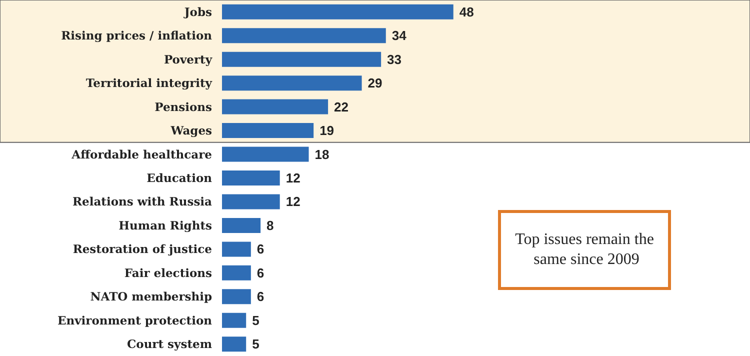 This screenshot has width=750, height=356. I want to click on y-tick-label: NATO membership, so click(151, 297).